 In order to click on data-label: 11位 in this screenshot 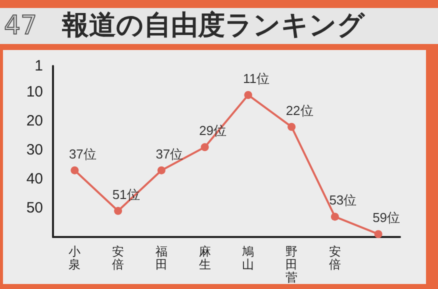, I will do `click(256, 78)`.